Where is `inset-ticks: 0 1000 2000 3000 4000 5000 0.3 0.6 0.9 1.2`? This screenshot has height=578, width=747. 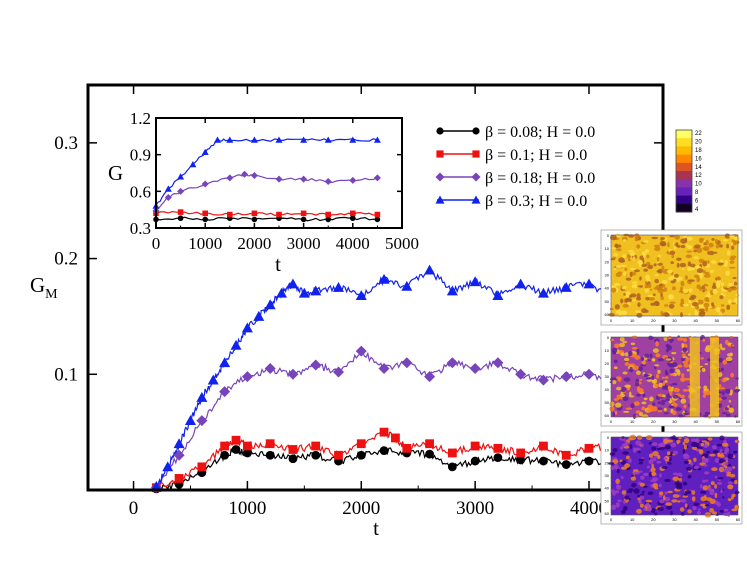
inset-ticks: 0 1000 2000 3000 4000 5000 0.3 0.6 0.9 1.2 is located at coordinates (274, 181).